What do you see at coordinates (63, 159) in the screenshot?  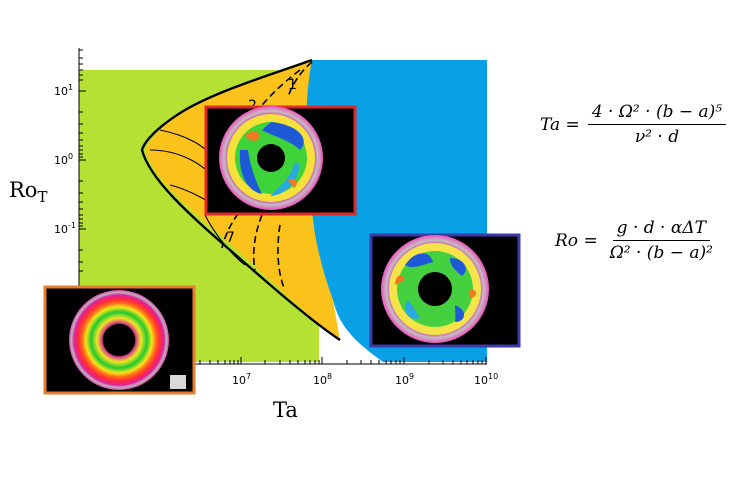 I see `y-tick-label: 10⁰` at bounding box center [63, 159].